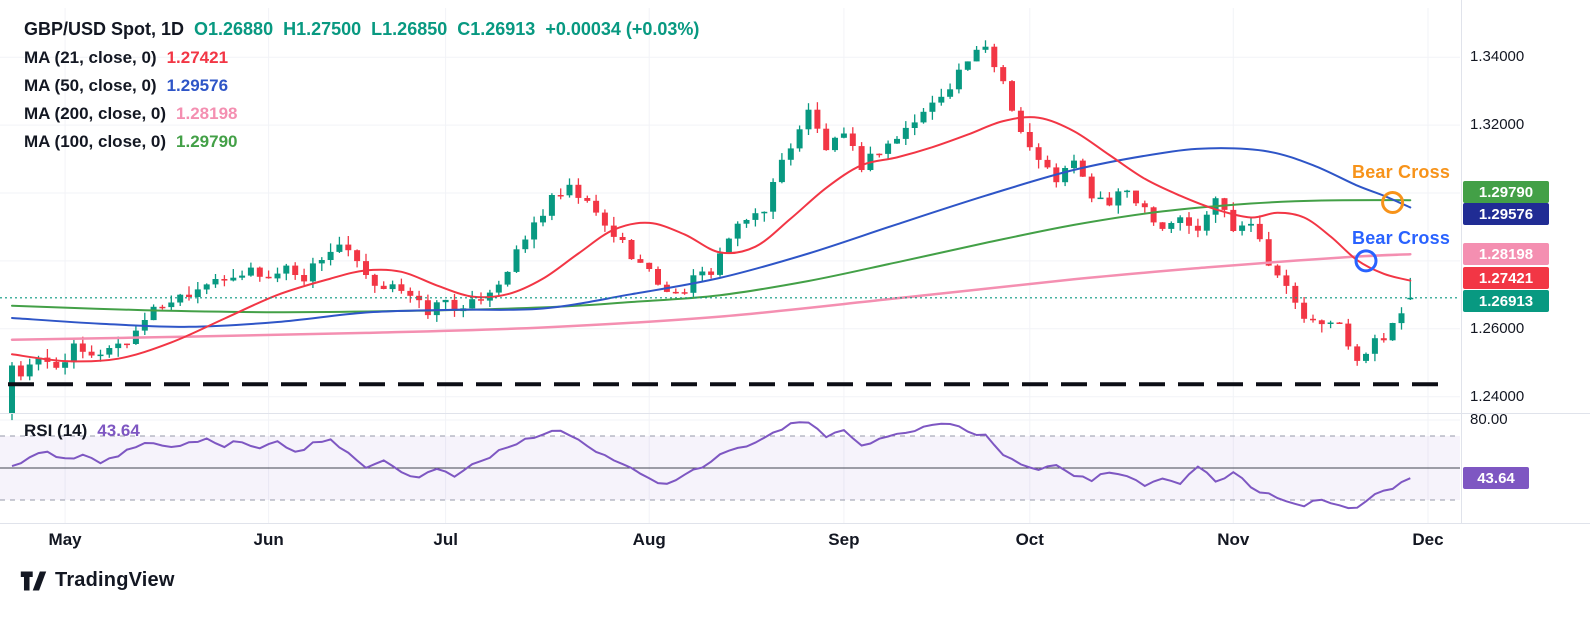  I want to click on rsi-label: RSI (14), so click(56, 430).